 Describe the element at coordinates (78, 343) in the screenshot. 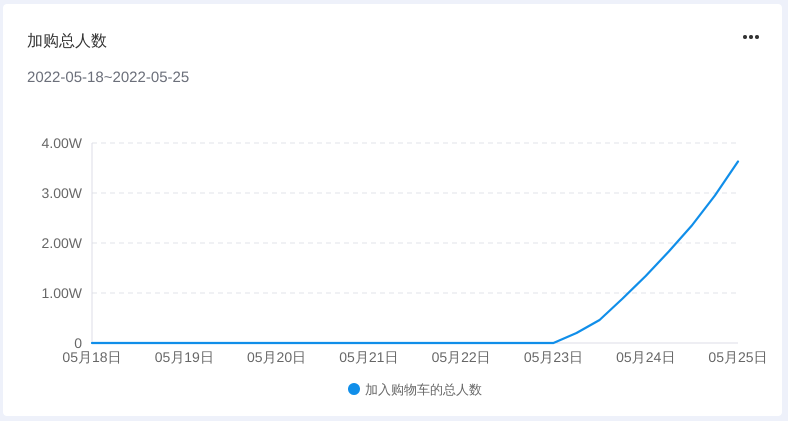

I see `y-tick-label: 0` at that location.